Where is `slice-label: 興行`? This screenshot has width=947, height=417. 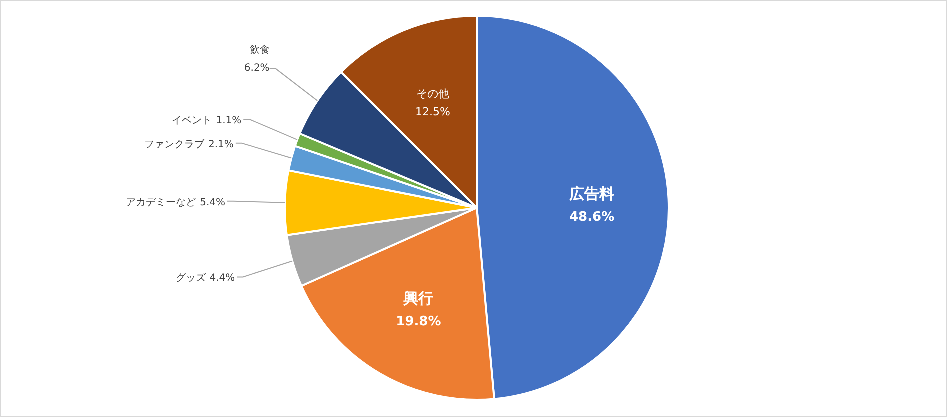
slice-label: 興行 is located at coordinates (418, 298).